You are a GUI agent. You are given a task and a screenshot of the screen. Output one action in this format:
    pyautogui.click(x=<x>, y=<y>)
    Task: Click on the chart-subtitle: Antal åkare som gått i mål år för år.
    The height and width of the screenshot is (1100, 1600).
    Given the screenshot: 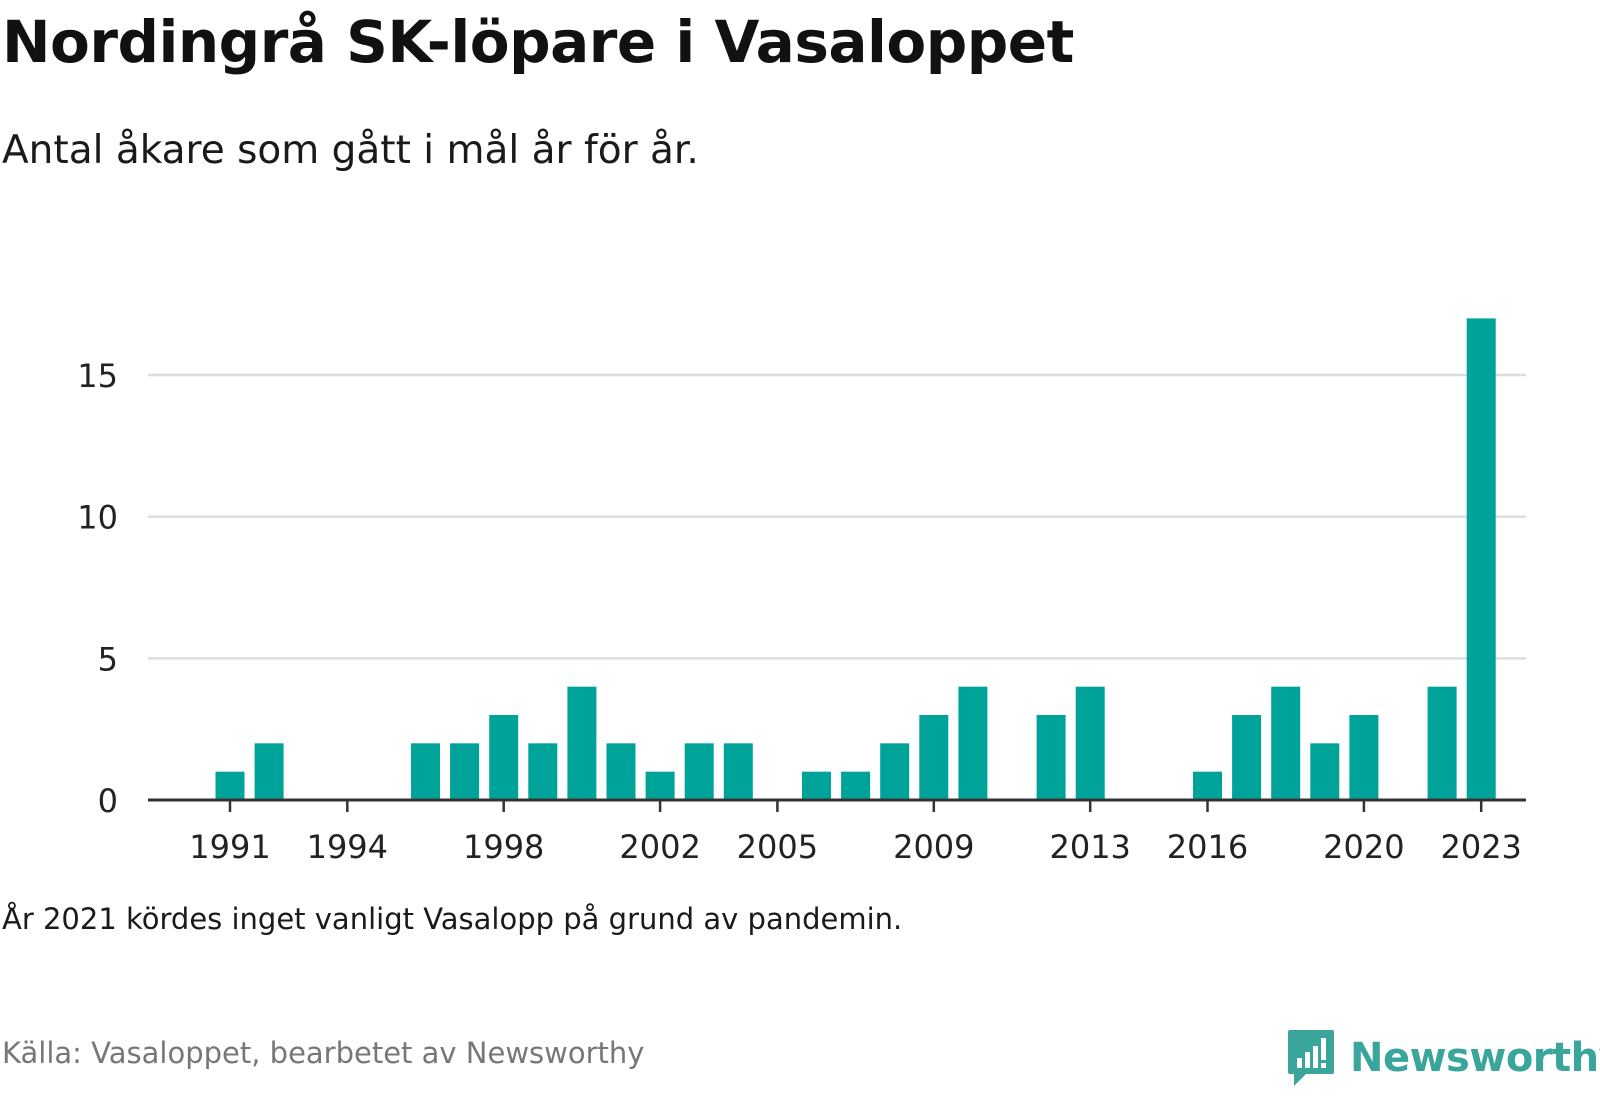 What is the action you would take?
    pyautogui.click(x=350, y=150)
    